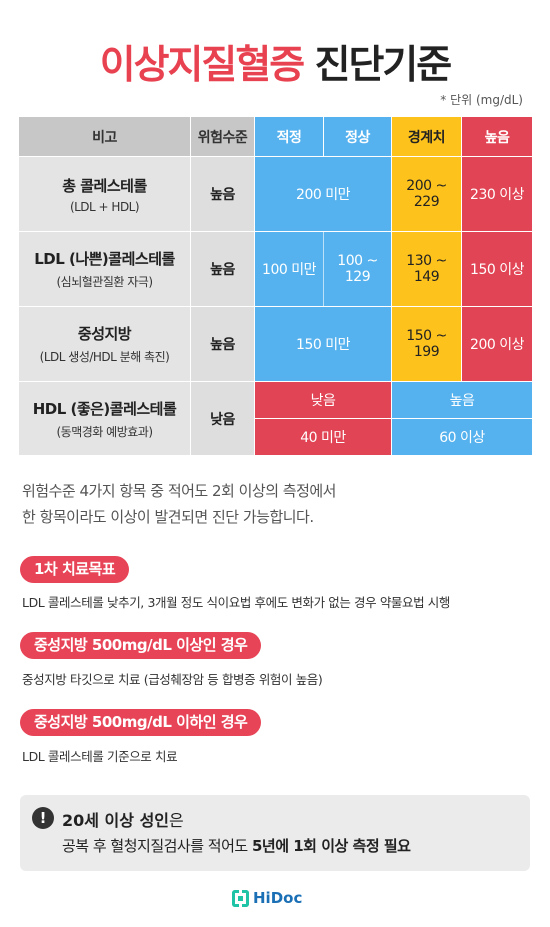 This screenshot has width=550, height=927. Describe the element at coordinates (116, 820) in the screenshot. I see `notice-line-1-bold: 20세 이상 성인` at that location.